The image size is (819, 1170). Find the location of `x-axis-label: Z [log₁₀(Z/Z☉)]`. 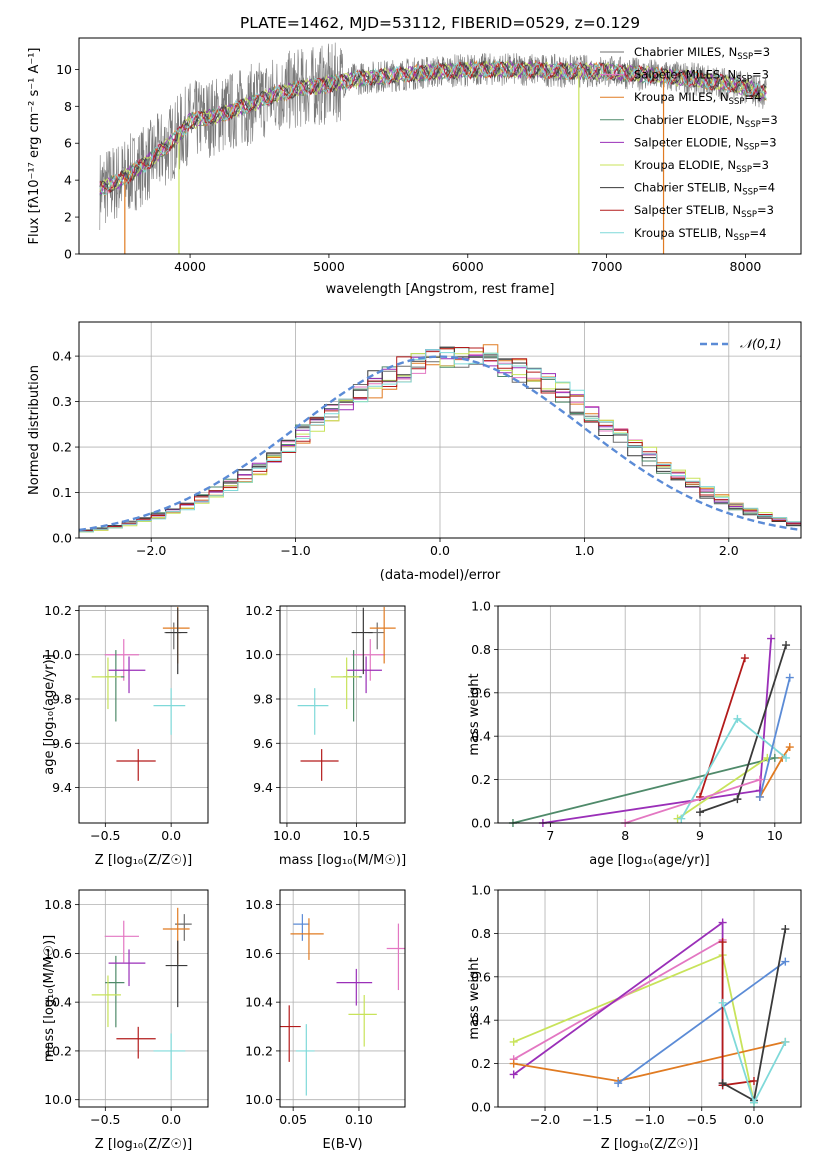

x-axis-label: Z [log₁₀(Z/Z☉)] is located at coordinates (649, 1144).